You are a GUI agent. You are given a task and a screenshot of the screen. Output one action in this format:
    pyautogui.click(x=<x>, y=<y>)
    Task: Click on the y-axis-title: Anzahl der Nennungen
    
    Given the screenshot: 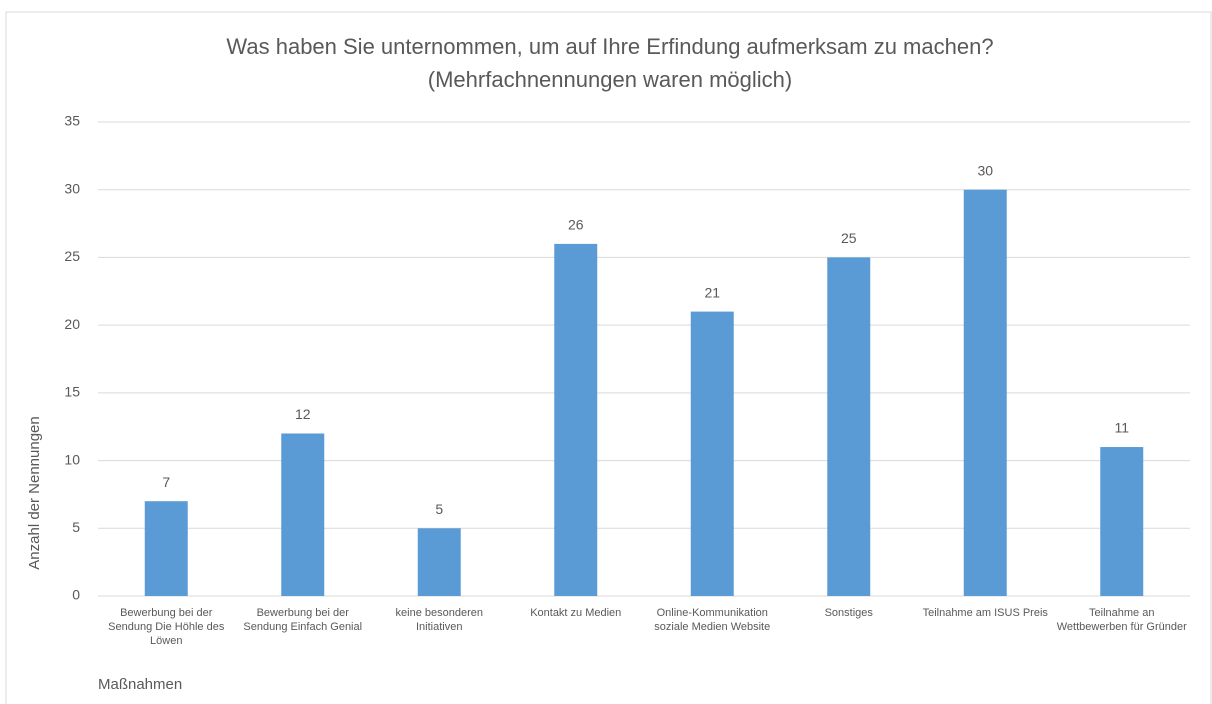 What is the action you would take?
    pyautogui.click(x=34, y=492)
    